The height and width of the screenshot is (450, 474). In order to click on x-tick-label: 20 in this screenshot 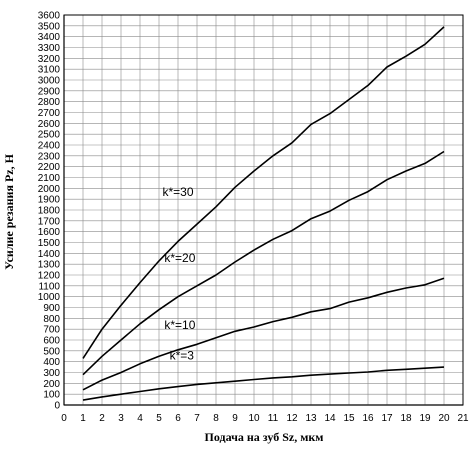, I will do `click(444, 418)`.